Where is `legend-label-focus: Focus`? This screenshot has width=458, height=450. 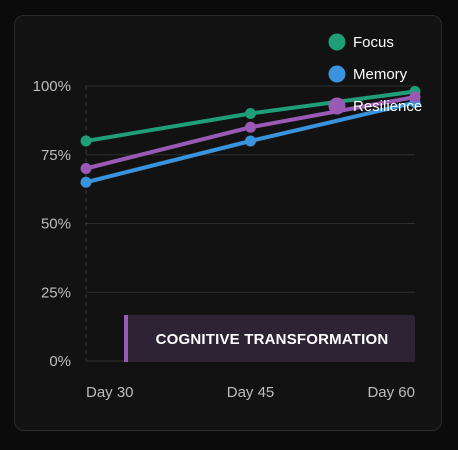 legend-label-focus: Focus is located at coordinates (373, 42).